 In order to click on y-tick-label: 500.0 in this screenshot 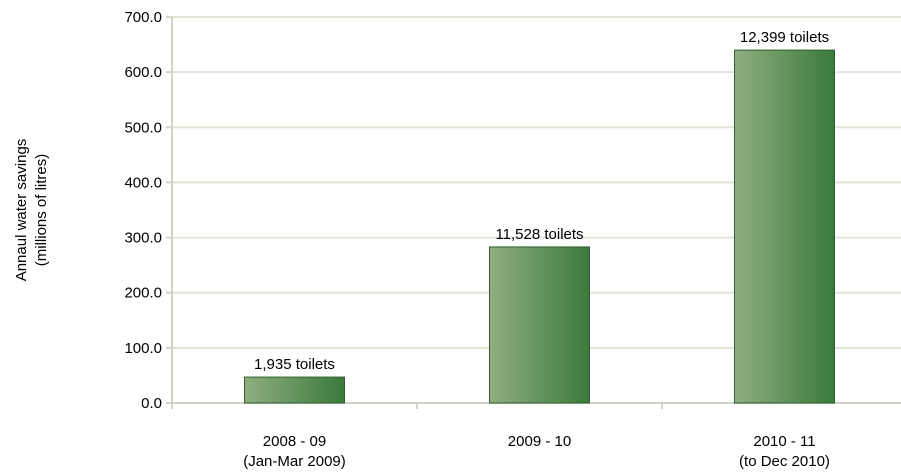, I will do `click(143, 127)`.